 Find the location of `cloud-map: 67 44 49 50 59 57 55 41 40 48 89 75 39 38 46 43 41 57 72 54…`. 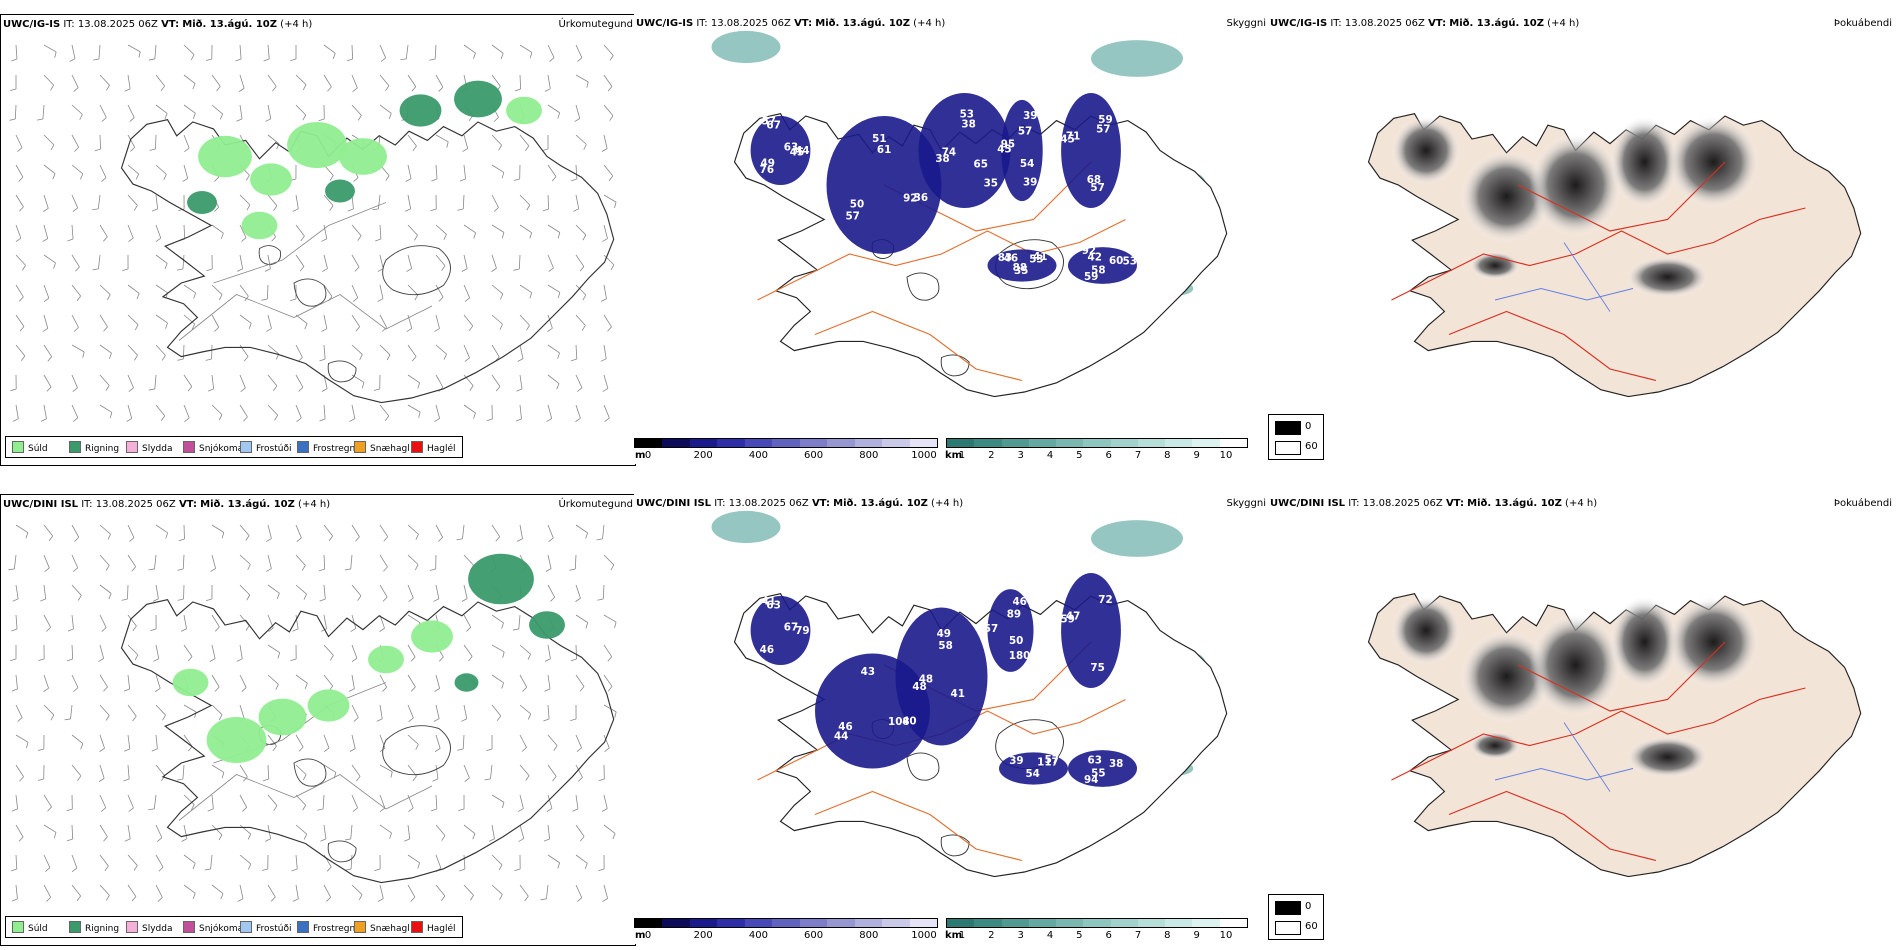

cloud-map: 67 44 49 50 59 57 55 41 40 48 89 75 39 38 46 43 41 57 72 54… is located at coordinates (969, 694).